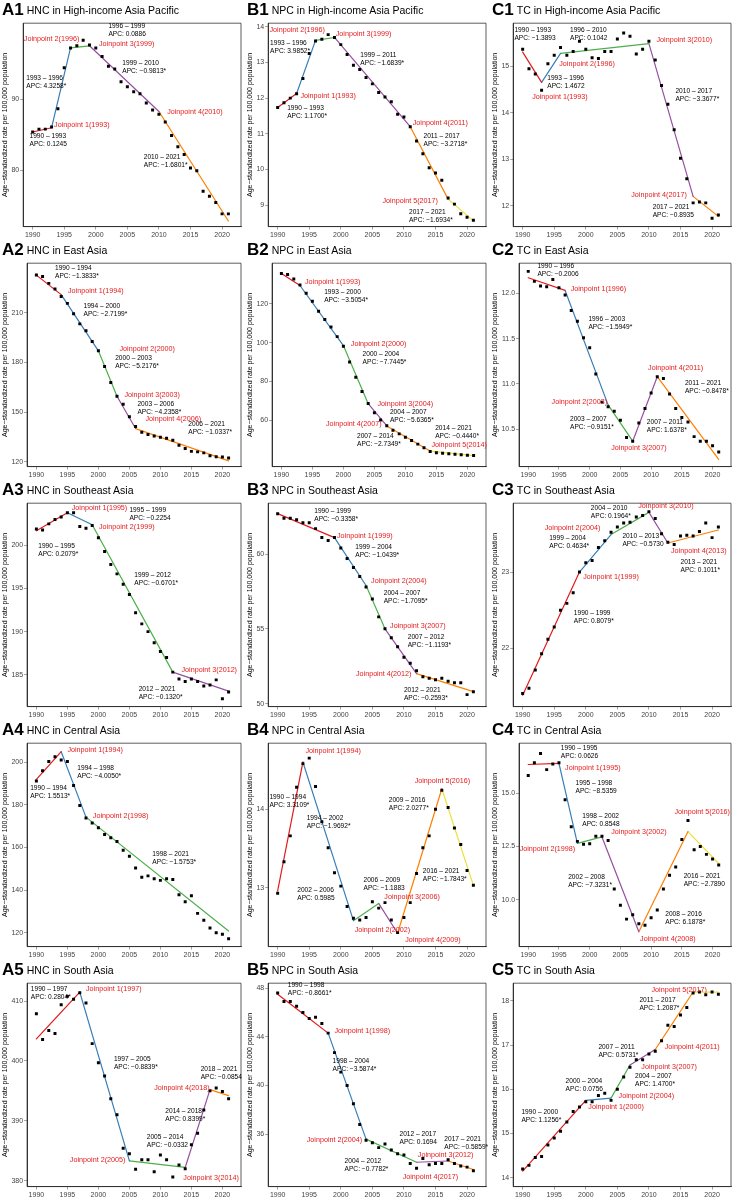 The width and height of the screenshot is (736, 1200). What do you see at coordinates (258, 969) in the screenshot?
I see `text: B5` at bounding box center [258, 969].